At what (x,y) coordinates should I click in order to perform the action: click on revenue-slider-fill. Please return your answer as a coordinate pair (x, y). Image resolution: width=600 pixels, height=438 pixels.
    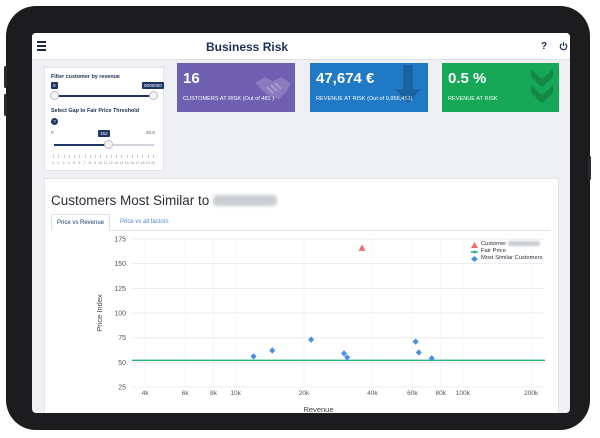
    Looking at the image, I should click on (104, 96).